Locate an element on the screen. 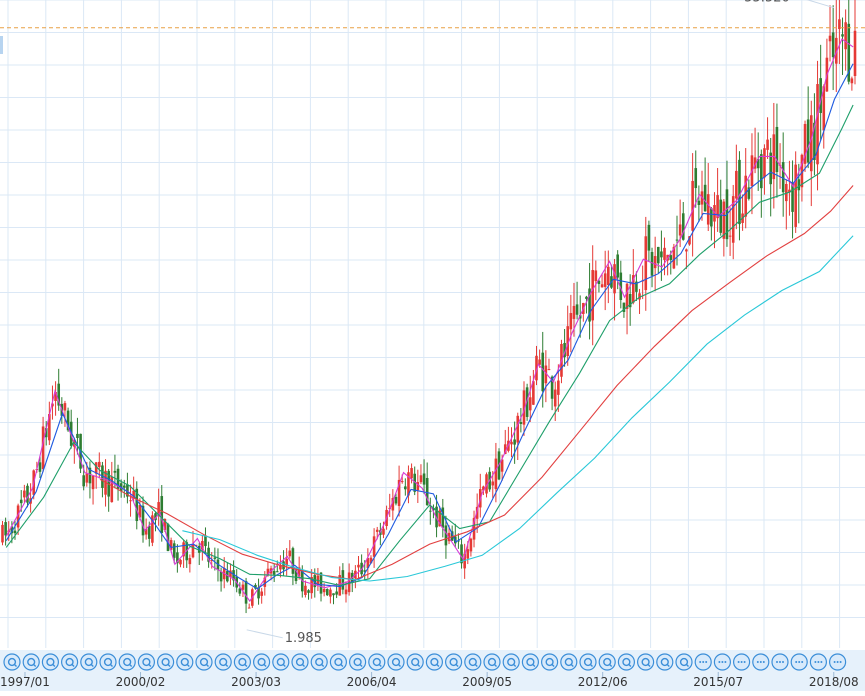 This screenshot has width=865, height=696. y-scroll-handle is located at coordinates (1, 45).